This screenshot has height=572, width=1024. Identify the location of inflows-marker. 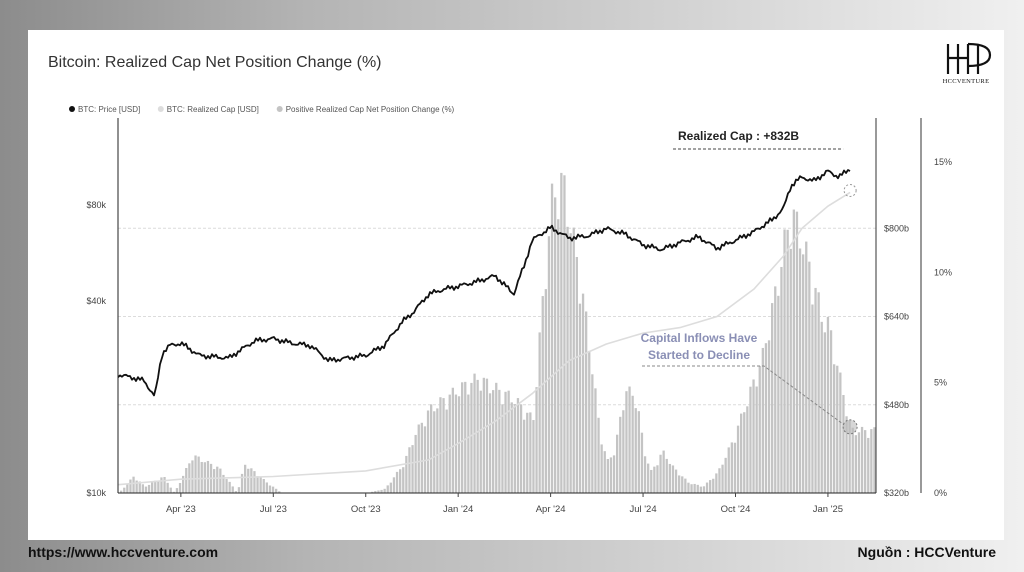
(850, 427).